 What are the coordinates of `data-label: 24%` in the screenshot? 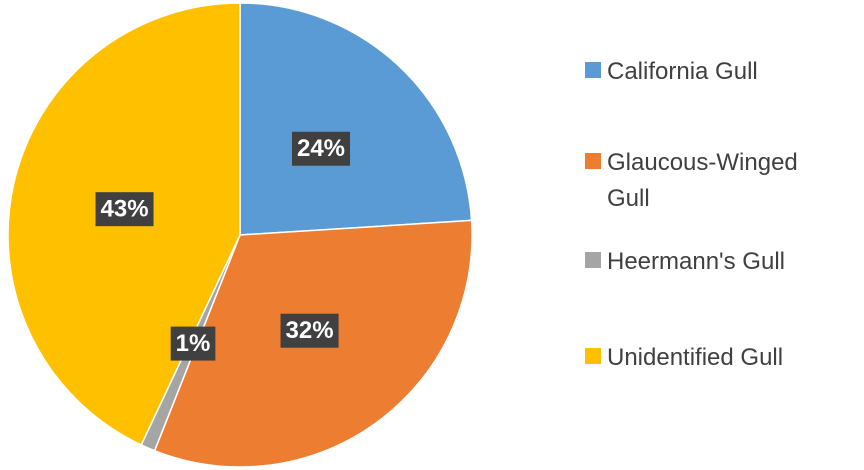 It's located at (321, 148).